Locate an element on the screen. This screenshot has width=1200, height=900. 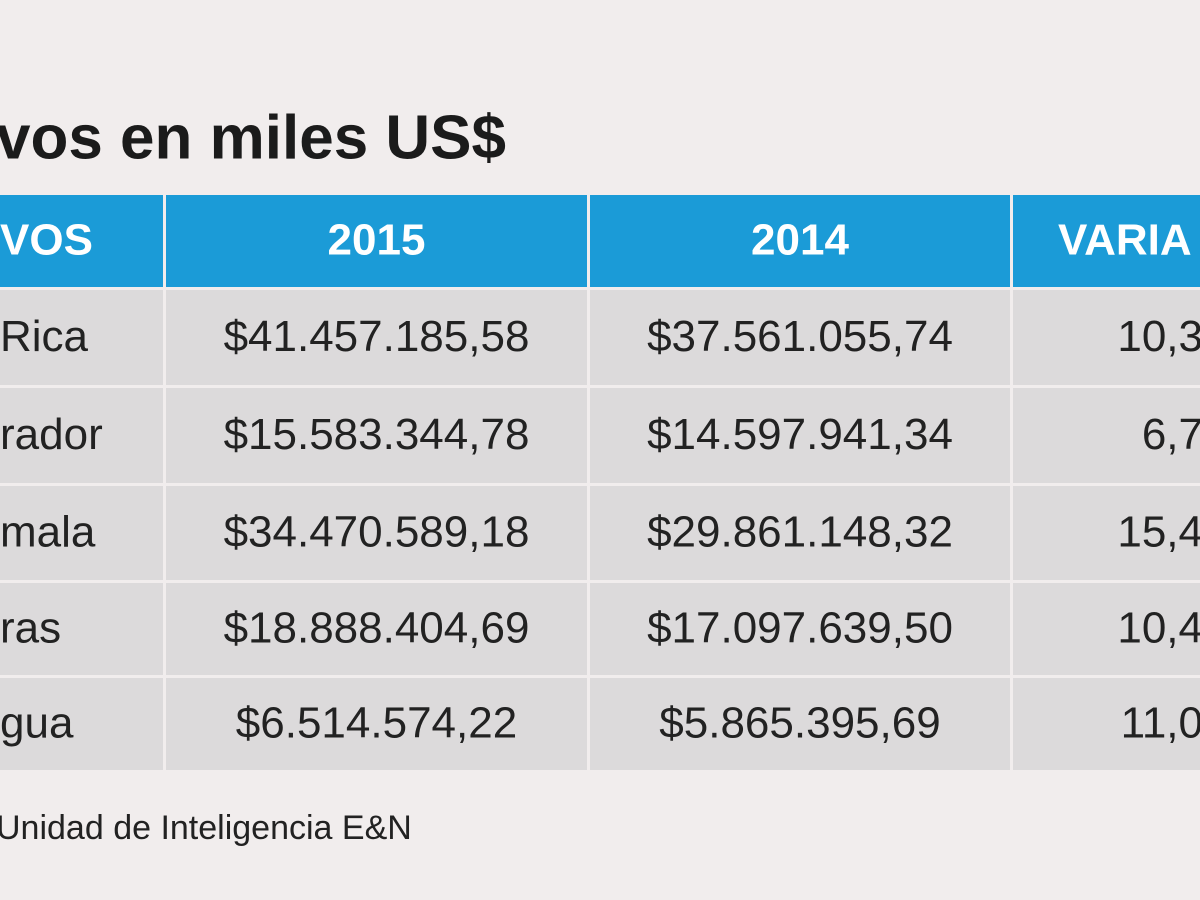
cell-text: $14.597.941,34 is located at coordinates (800, 434).